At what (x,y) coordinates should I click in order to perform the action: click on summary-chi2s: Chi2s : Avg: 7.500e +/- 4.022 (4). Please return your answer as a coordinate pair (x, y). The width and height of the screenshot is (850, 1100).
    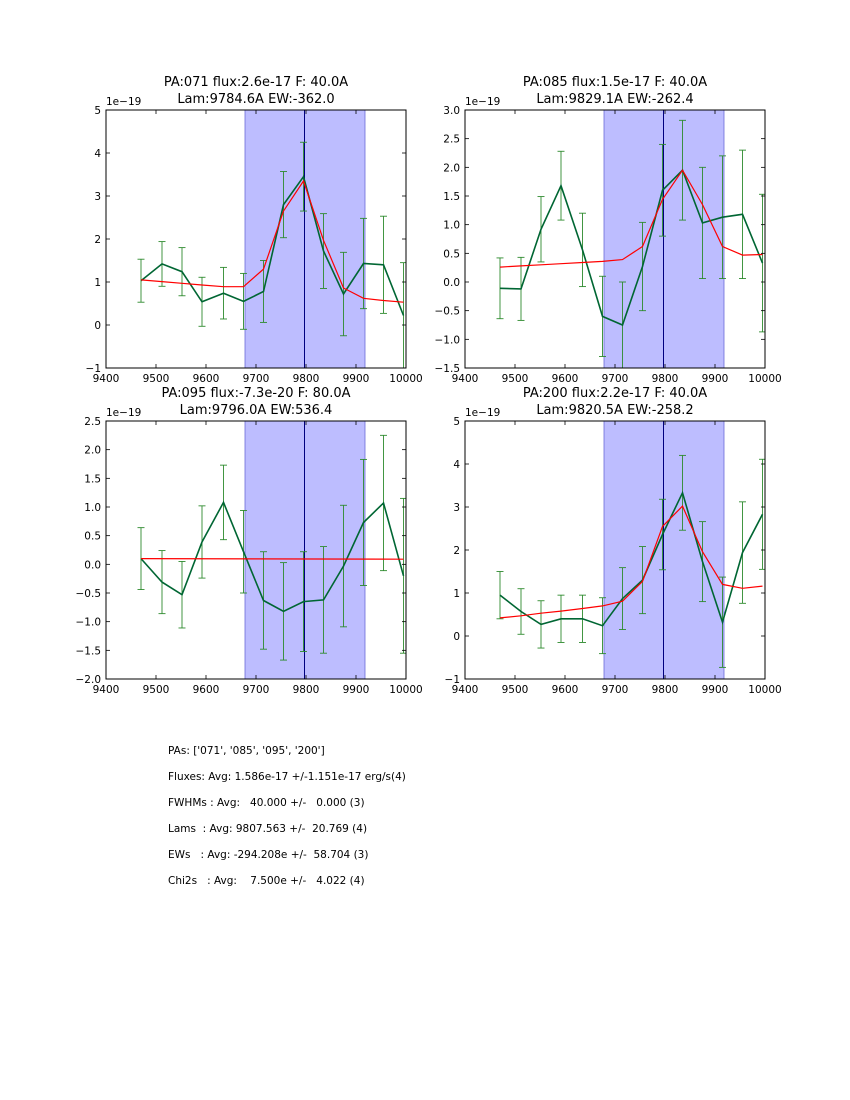
    Looking at the image, I should click on (266, 881).